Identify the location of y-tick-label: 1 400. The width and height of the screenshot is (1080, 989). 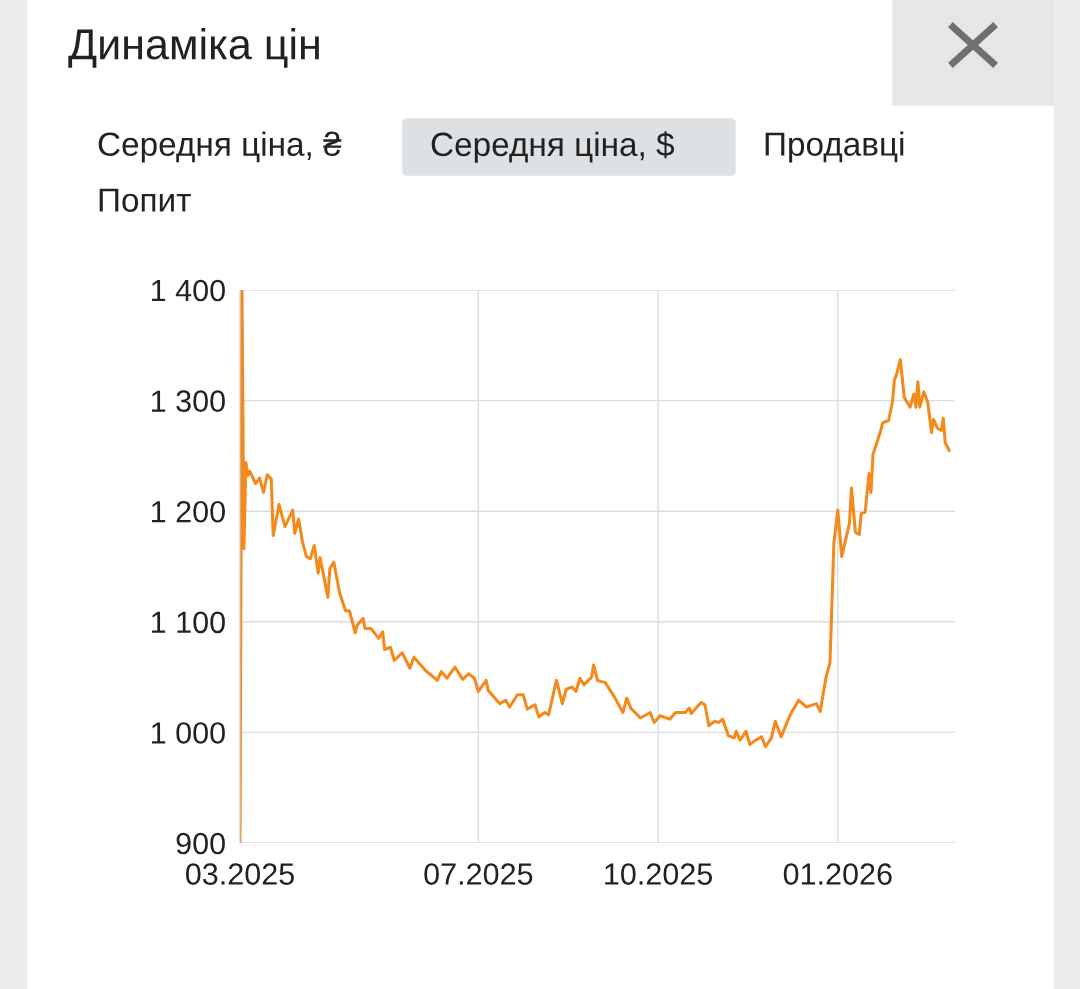
(188, 290).